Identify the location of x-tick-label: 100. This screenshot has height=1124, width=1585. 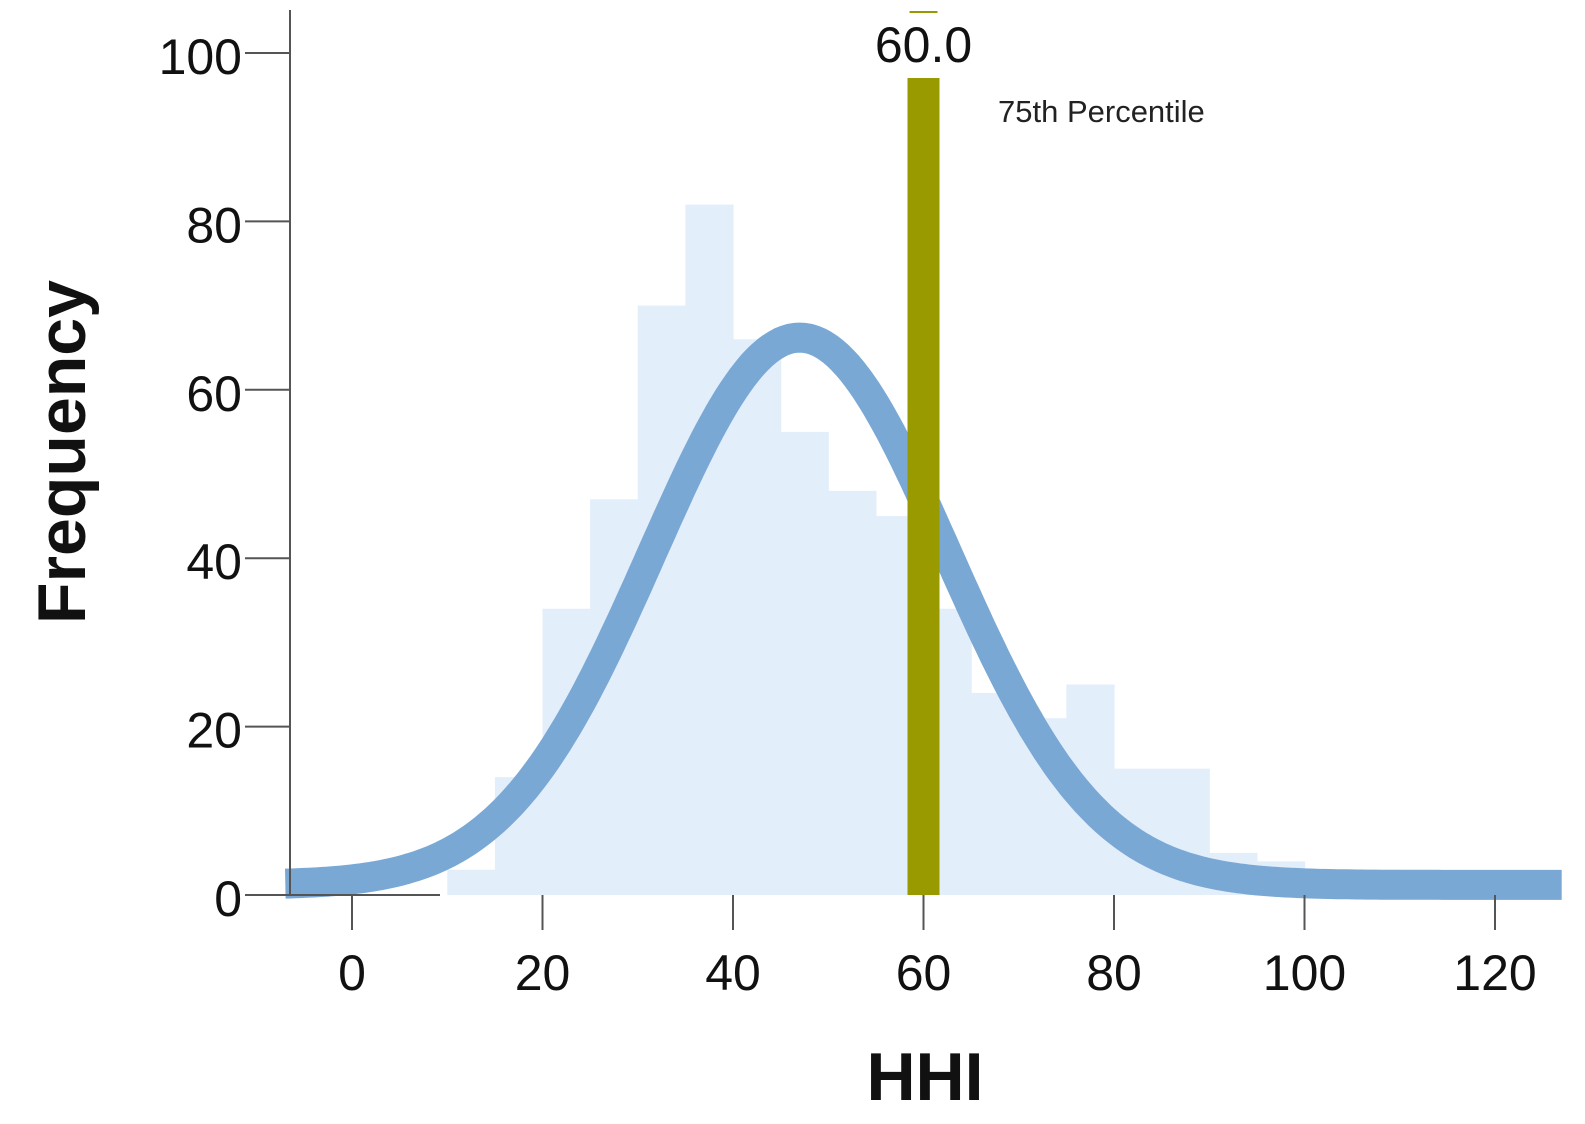
(1304, 973).